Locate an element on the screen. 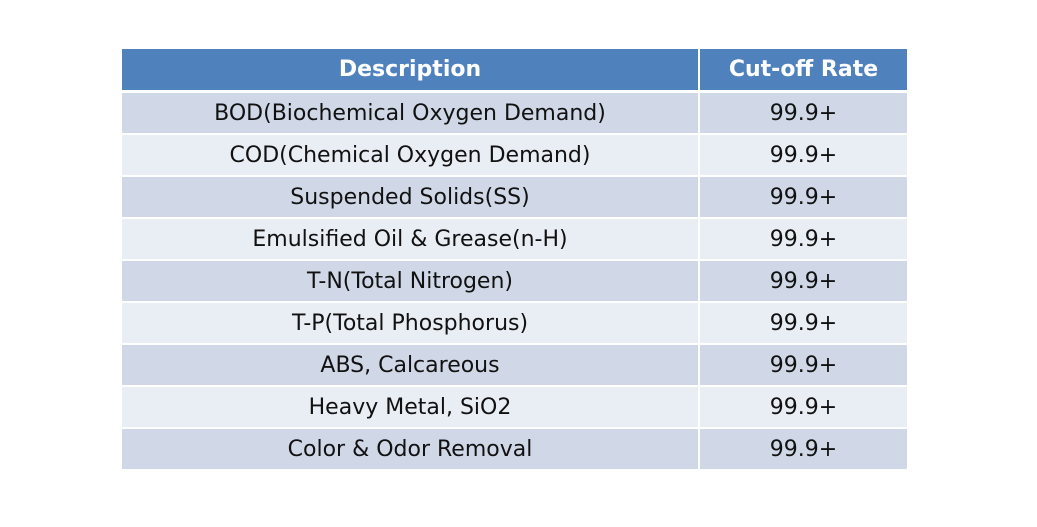 The image size is (1037, 527). description-cell: Color & Odor Removal is located at coordinates (411, 448).